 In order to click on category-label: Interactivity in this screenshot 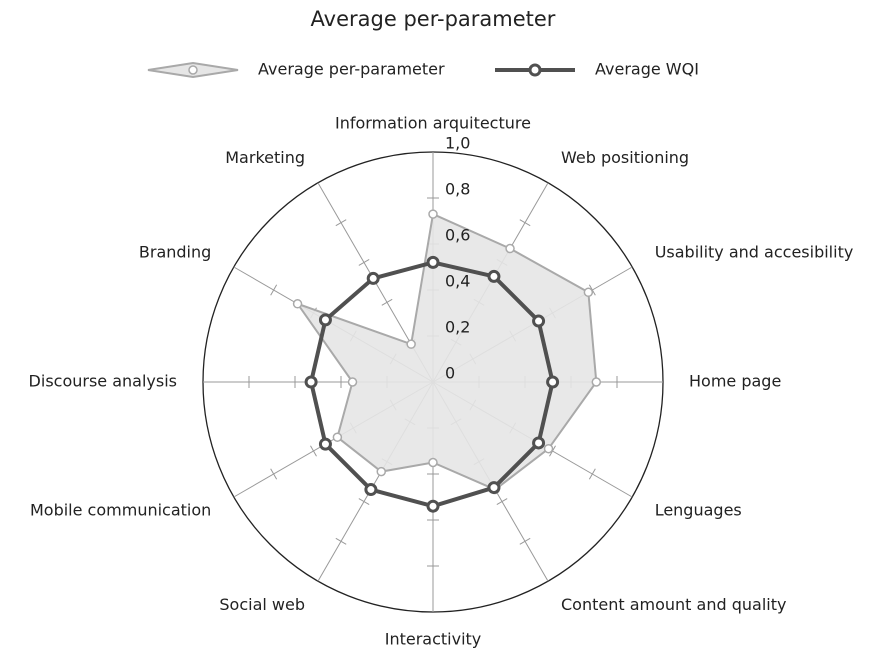, I will do `click(433, 639)`.